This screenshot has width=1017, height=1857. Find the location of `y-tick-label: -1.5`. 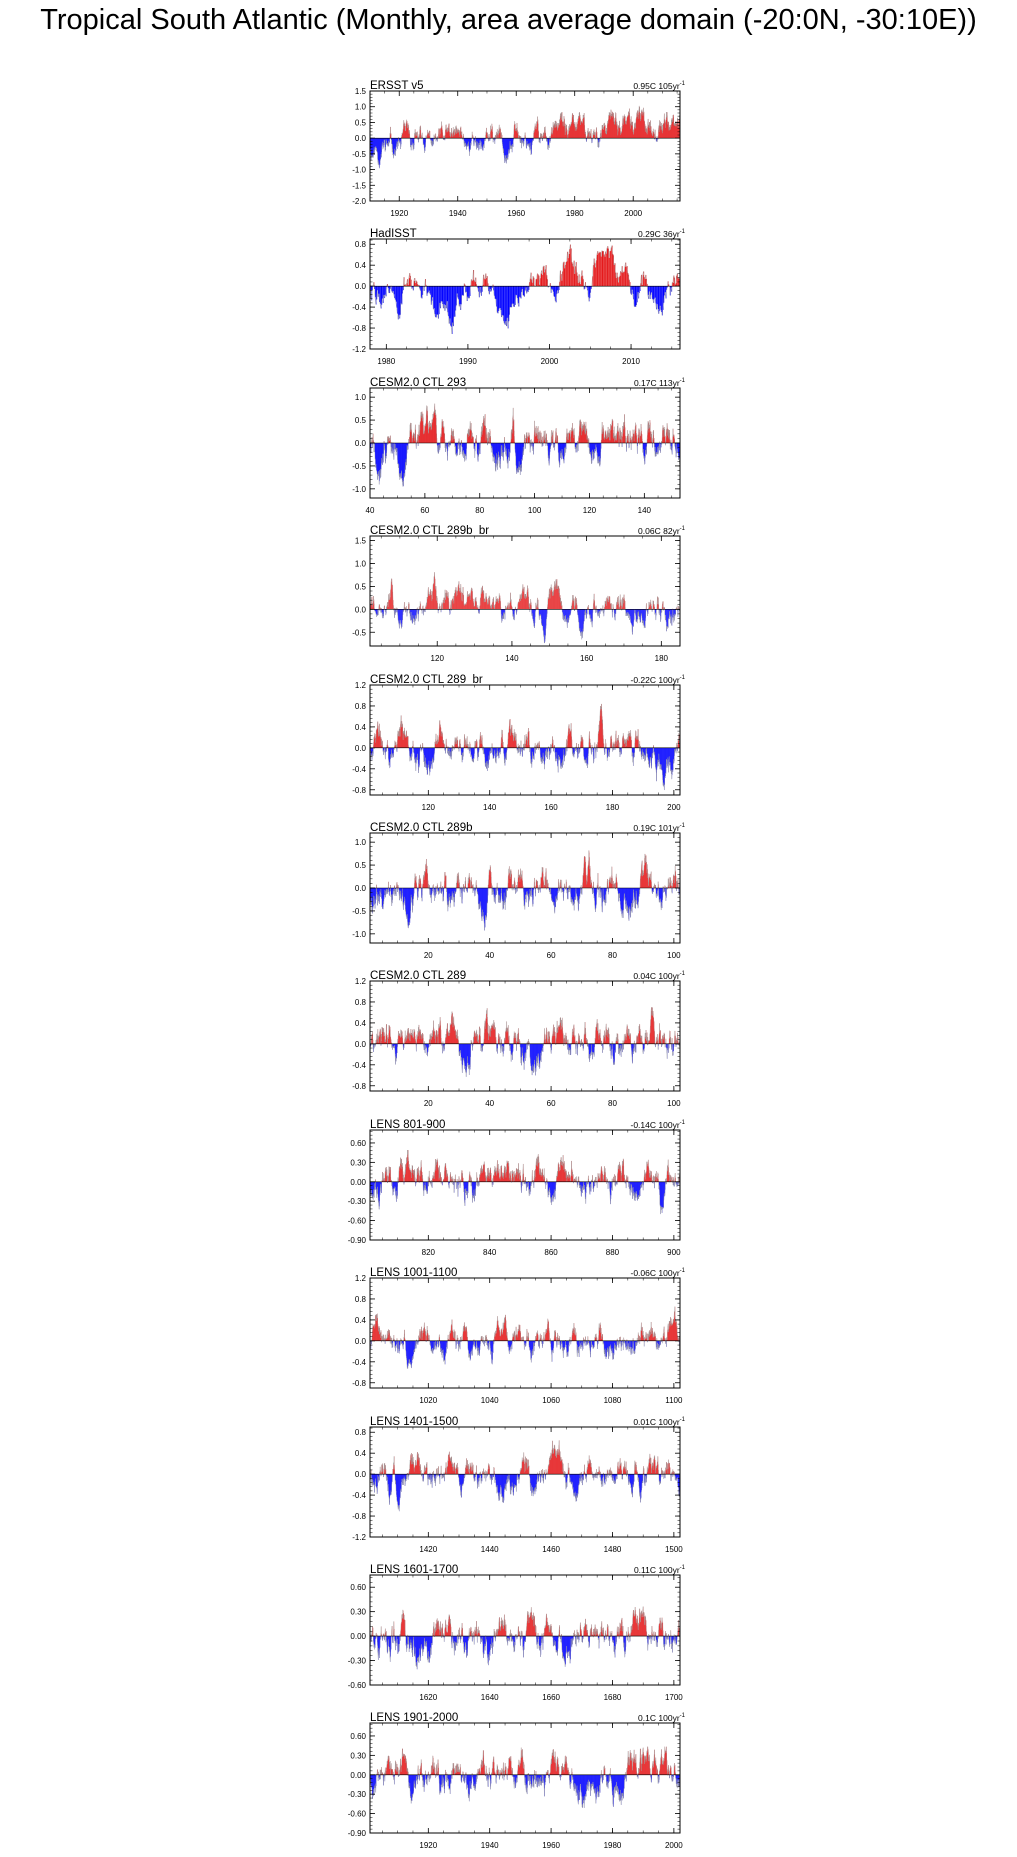

y-tick-label: -1.5 is located at coordinates (359, 185).